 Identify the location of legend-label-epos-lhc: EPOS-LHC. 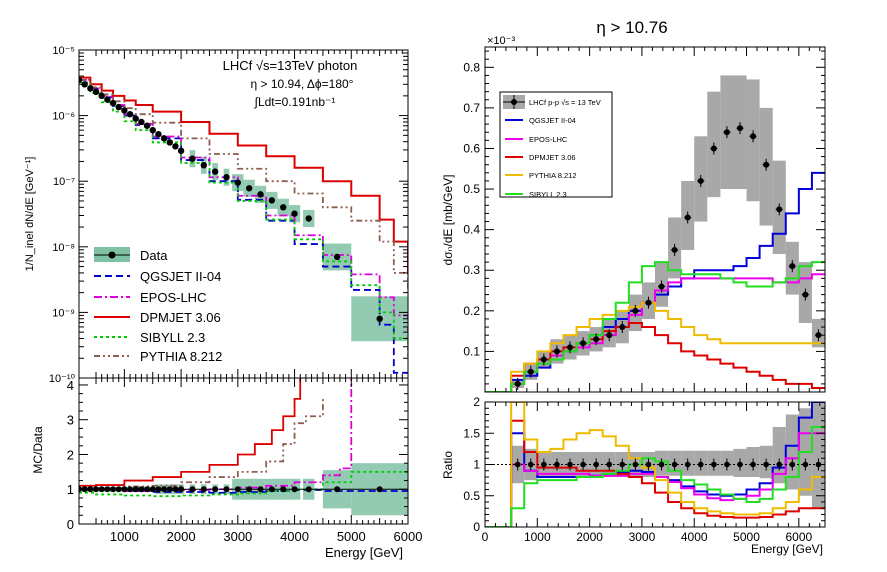
(173, 297).